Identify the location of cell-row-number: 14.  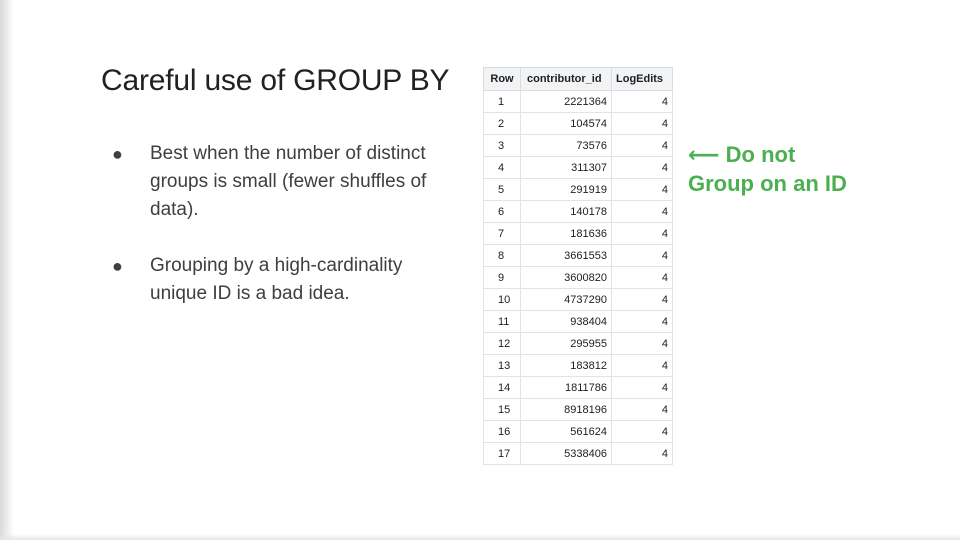
(502, 387).